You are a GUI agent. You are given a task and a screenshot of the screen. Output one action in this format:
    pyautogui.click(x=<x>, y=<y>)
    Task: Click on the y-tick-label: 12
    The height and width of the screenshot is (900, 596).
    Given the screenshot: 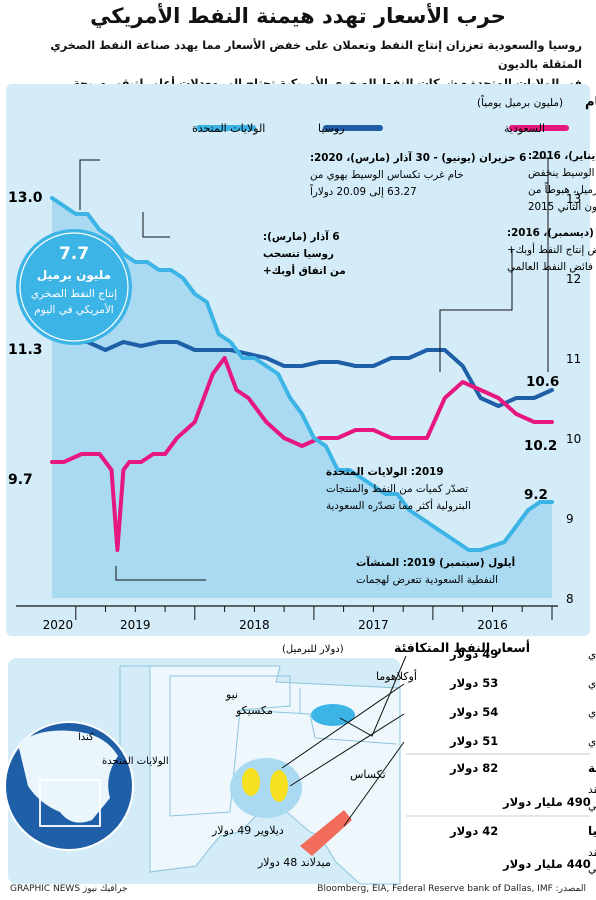 What is the action you would take?
    pyautogui.click(x=573, y=279)
    